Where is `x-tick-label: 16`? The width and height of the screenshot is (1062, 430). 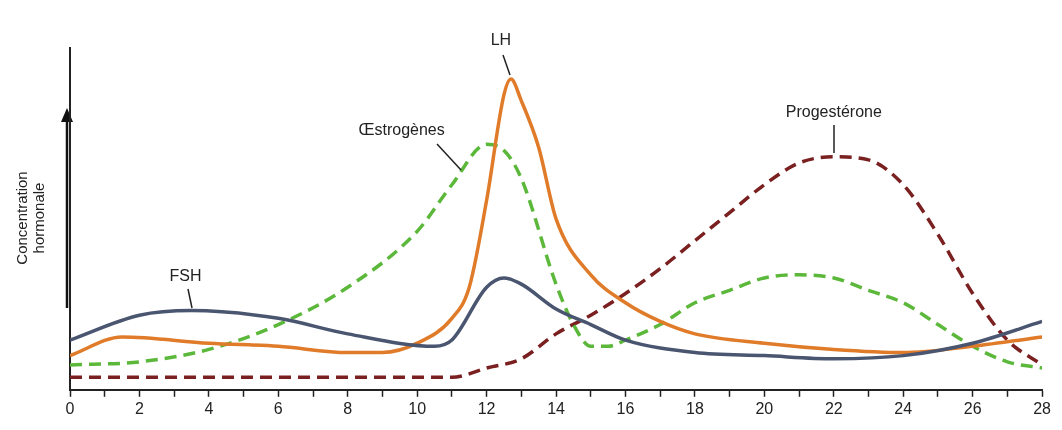
x-tick-label: 16 is located at coordinates (625, 408).